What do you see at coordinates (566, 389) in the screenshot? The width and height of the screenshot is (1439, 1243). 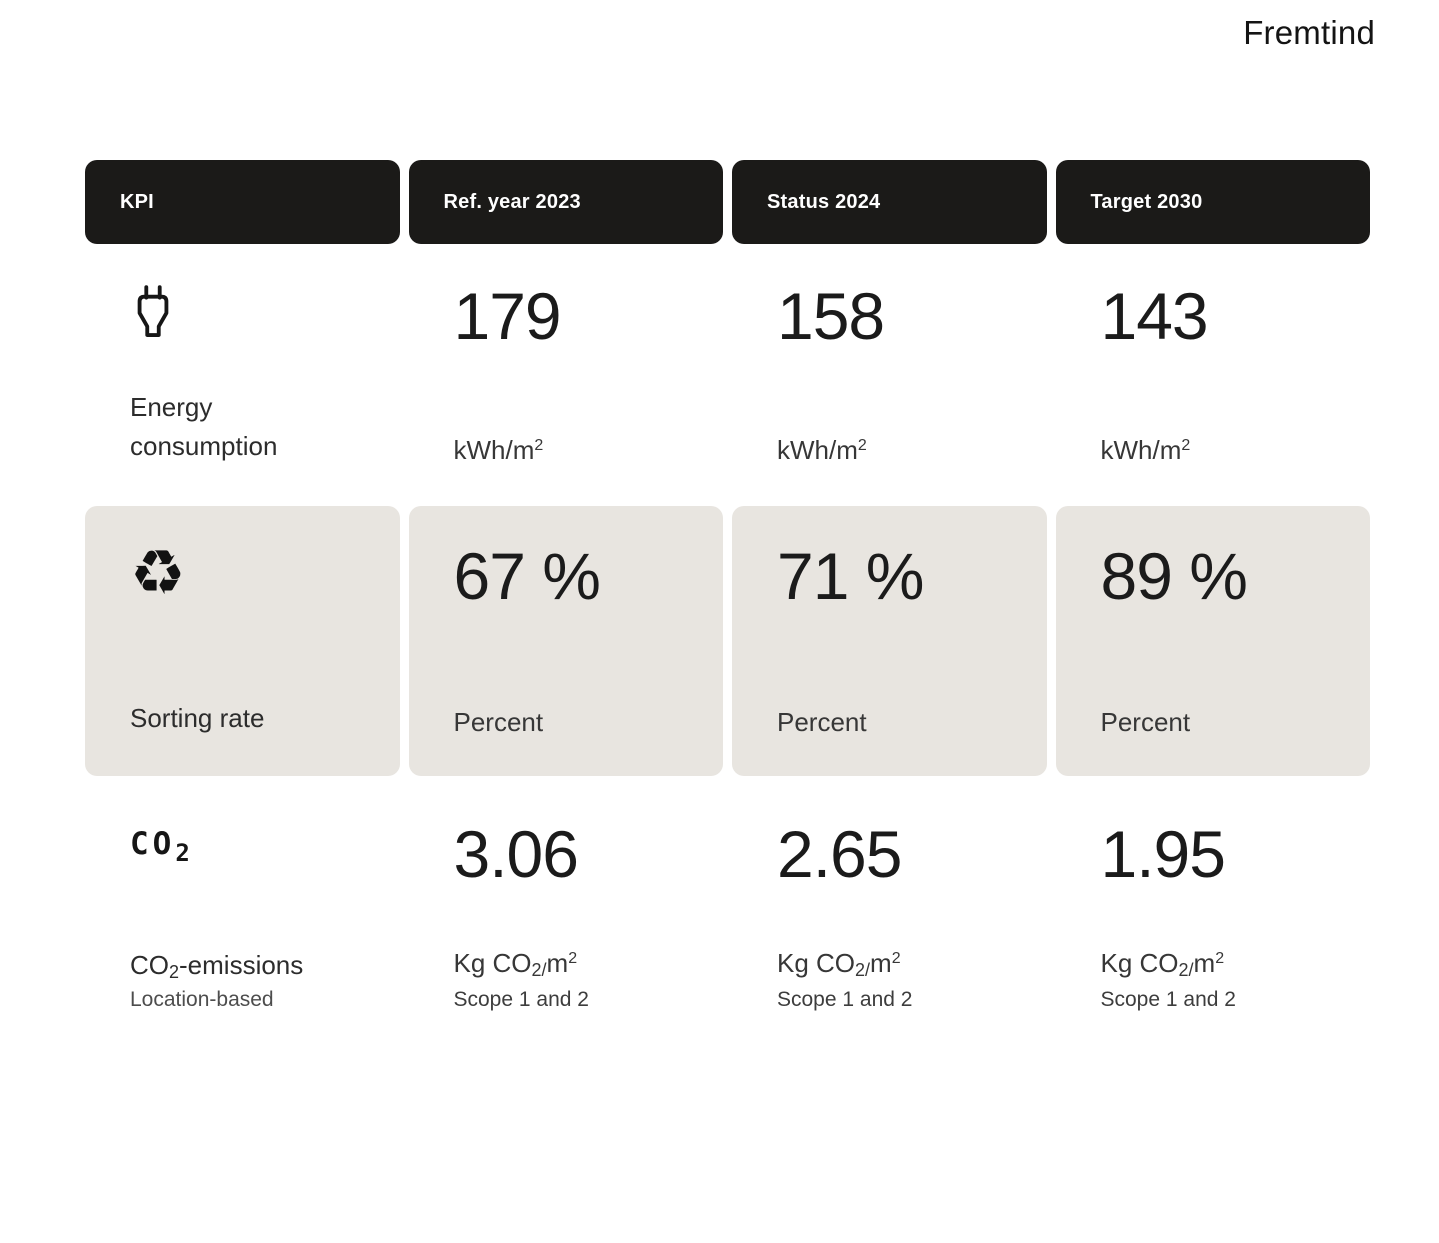 I see `energy-ref-year-cell: 179 kWh/m2` at bounding box center [566, 389].